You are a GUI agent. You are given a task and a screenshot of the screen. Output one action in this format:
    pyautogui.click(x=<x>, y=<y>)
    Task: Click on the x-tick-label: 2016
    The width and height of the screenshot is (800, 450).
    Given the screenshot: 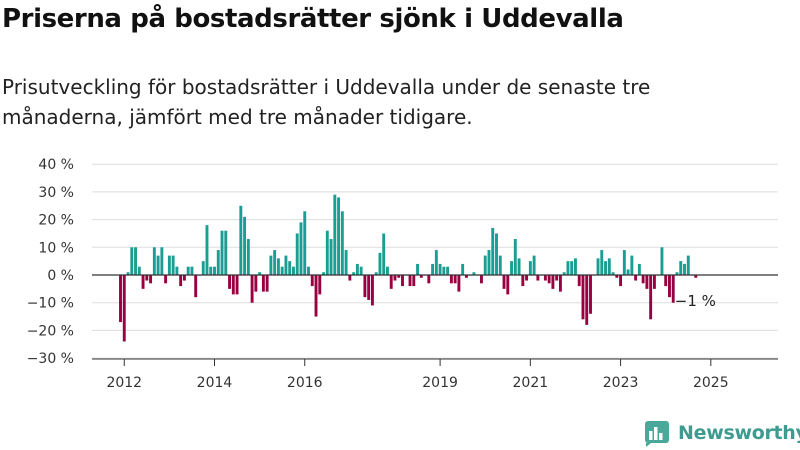 What is the action you would take?
    pyautogui.click(x=305, y=383)
    